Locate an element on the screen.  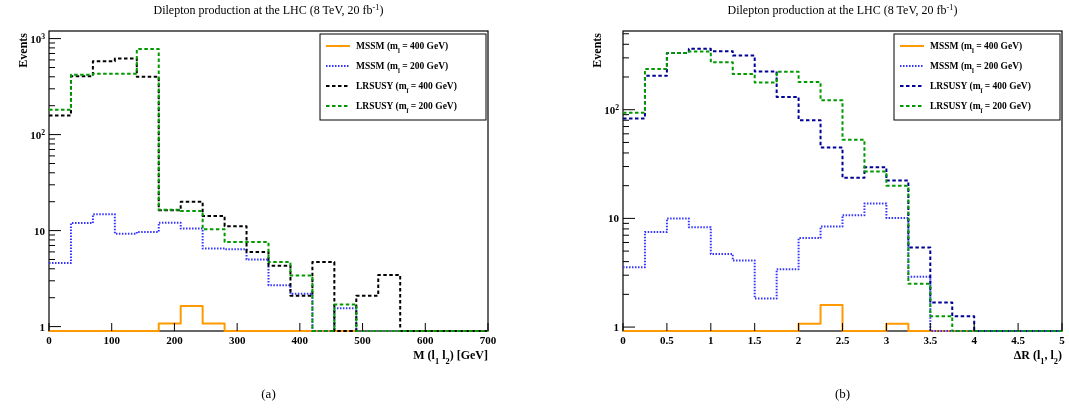
x-tick-label: 2 is located at coordinates (798, 340).